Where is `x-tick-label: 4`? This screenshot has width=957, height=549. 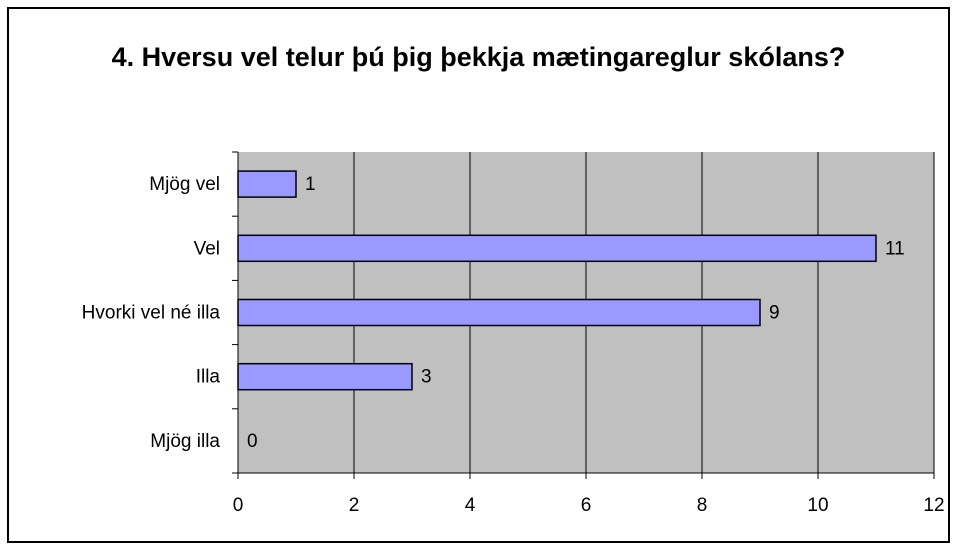
x-tick-label: 4 is located at coordinates (470, 505).